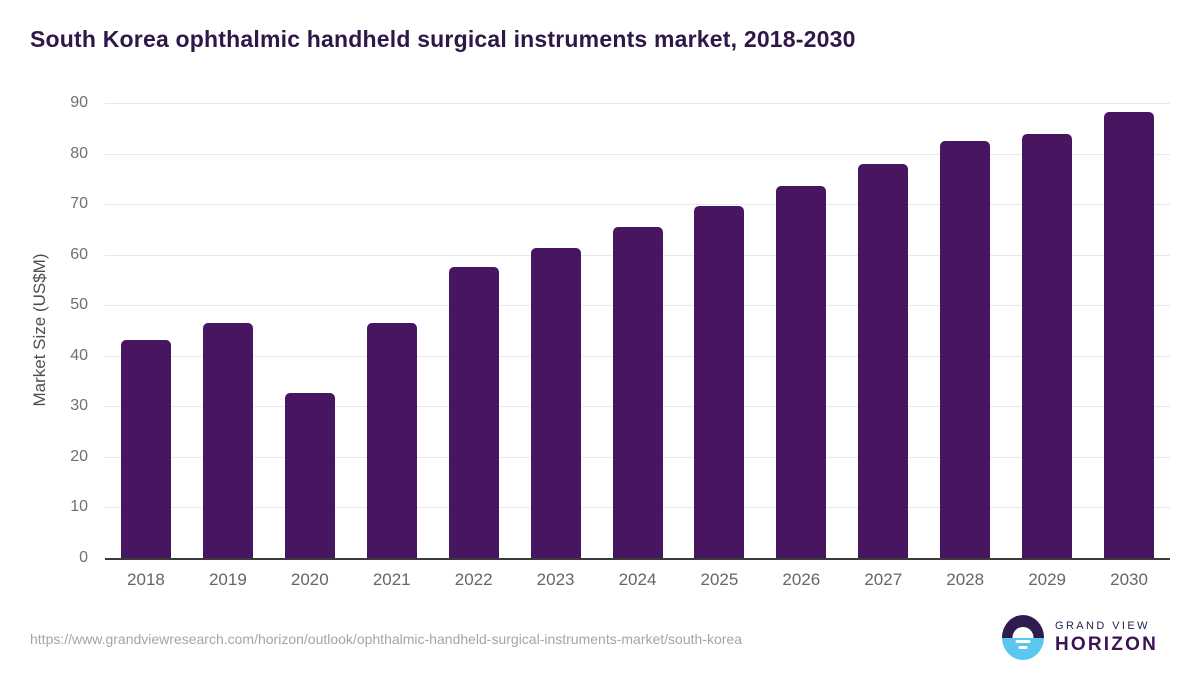  Describe the element at coordinates (555, 403) in the screenshot. I see `bar-2023` at that location.